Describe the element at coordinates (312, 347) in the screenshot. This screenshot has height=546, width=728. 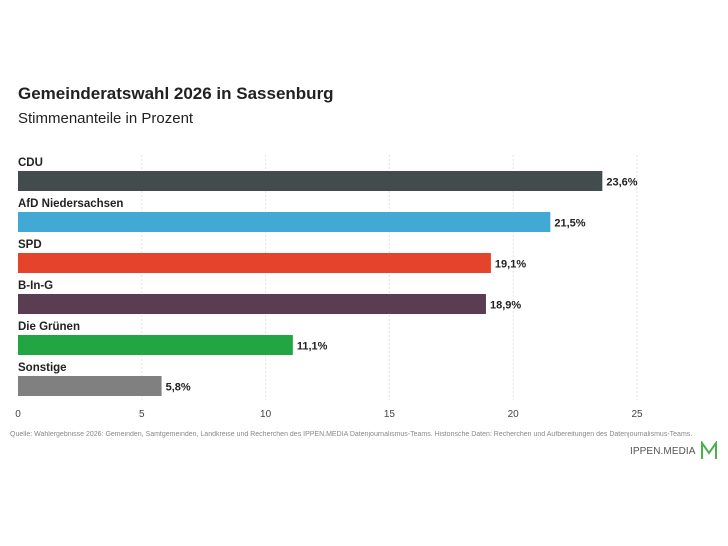
I see `value-label: 11,1%` at that location.